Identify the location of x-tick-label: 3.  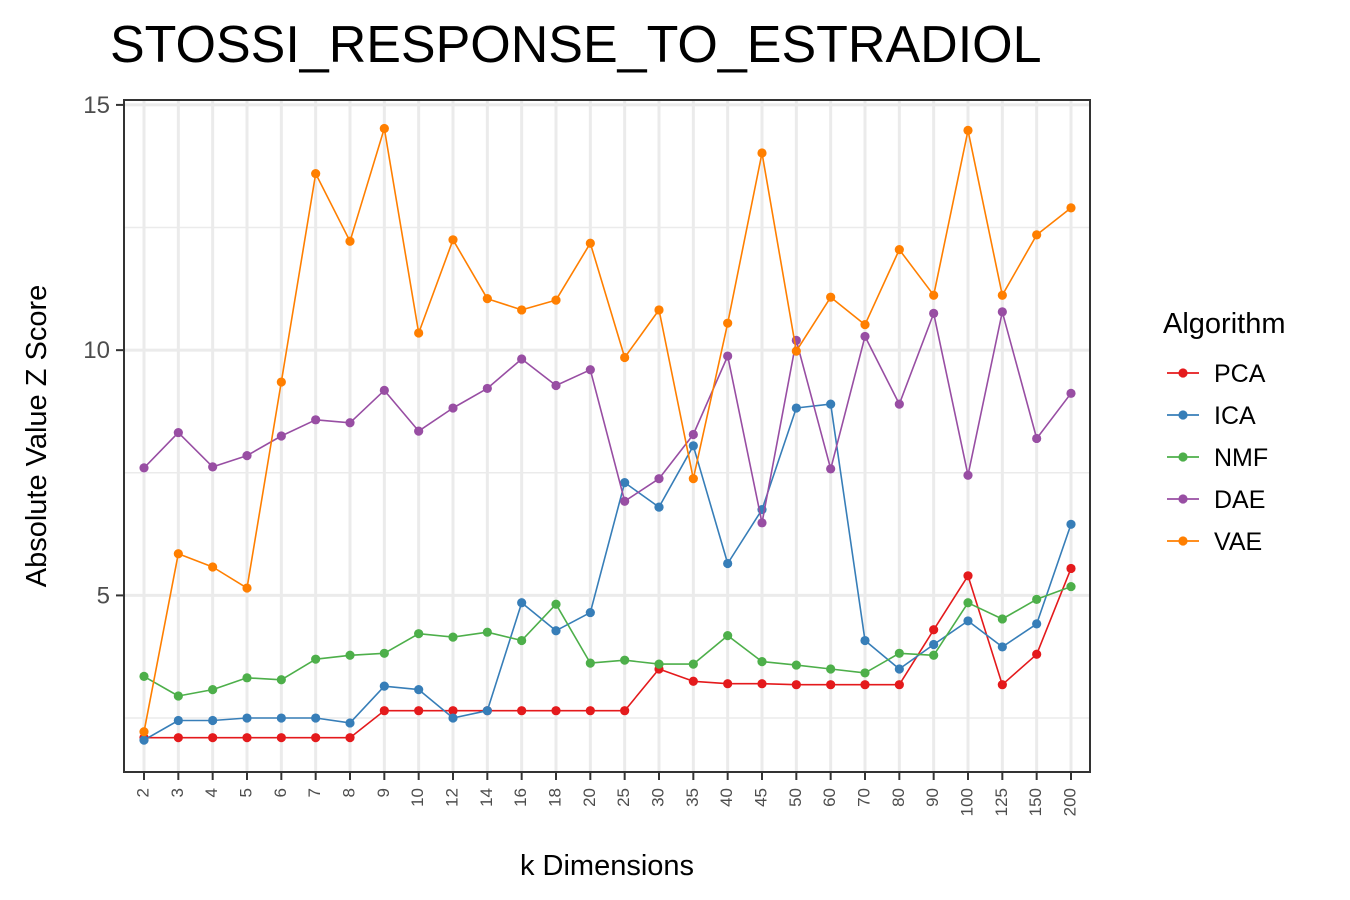
(177, 792).